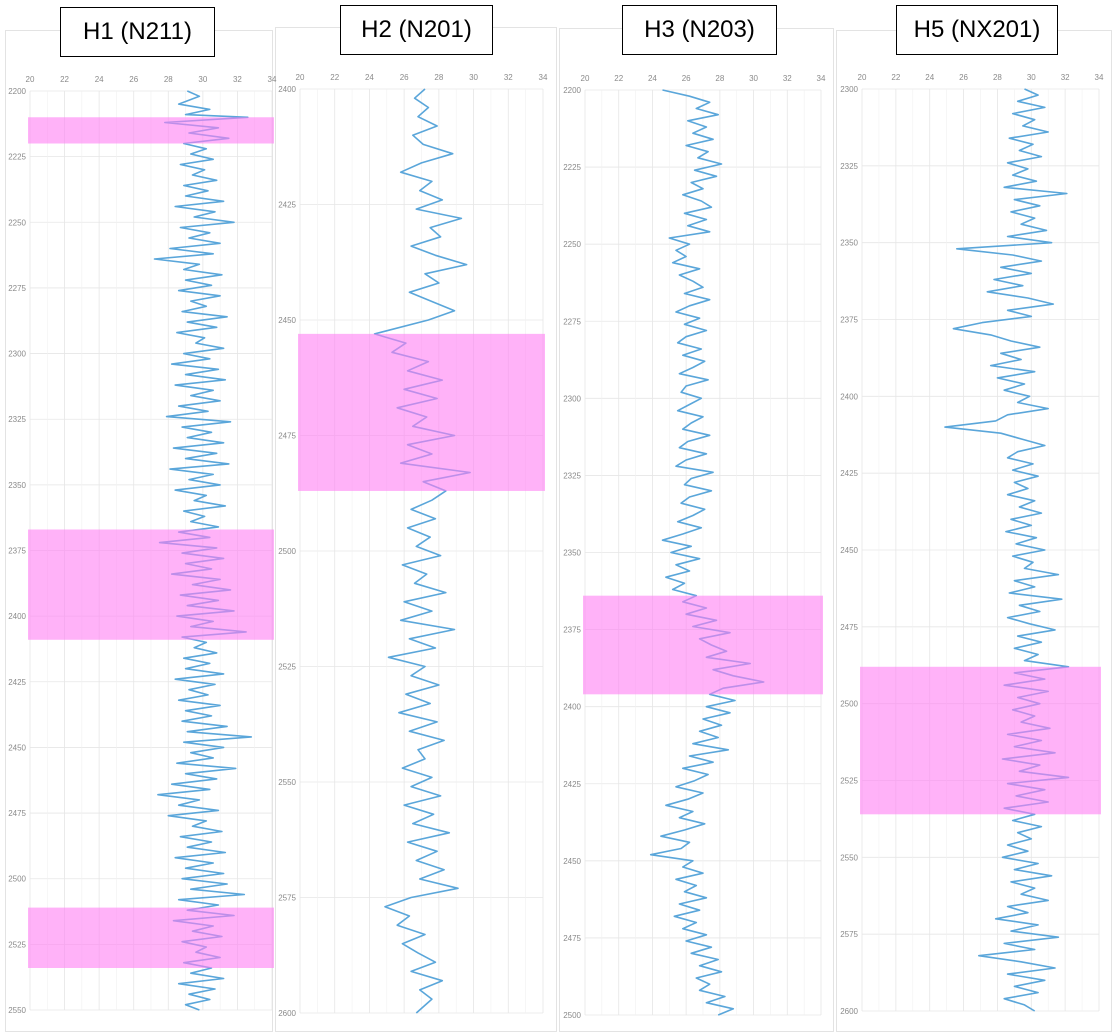 The width and height of the screenshot is (1115, 1034). Describe the element at coordinates (699, 30) in the screenshot. I see `chart-title-h3: H3 (N203)` at that location.